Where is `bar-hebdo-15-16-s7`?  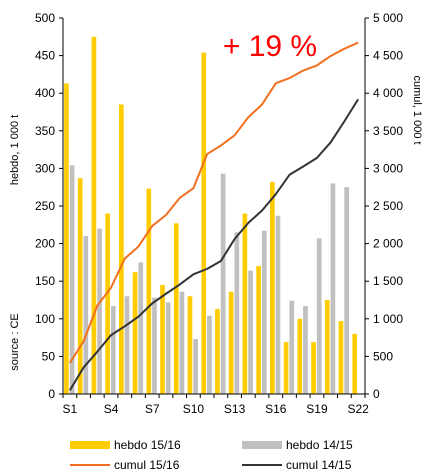
bar-hebdo-15-16-s7 is located at coordinates (149, 291).